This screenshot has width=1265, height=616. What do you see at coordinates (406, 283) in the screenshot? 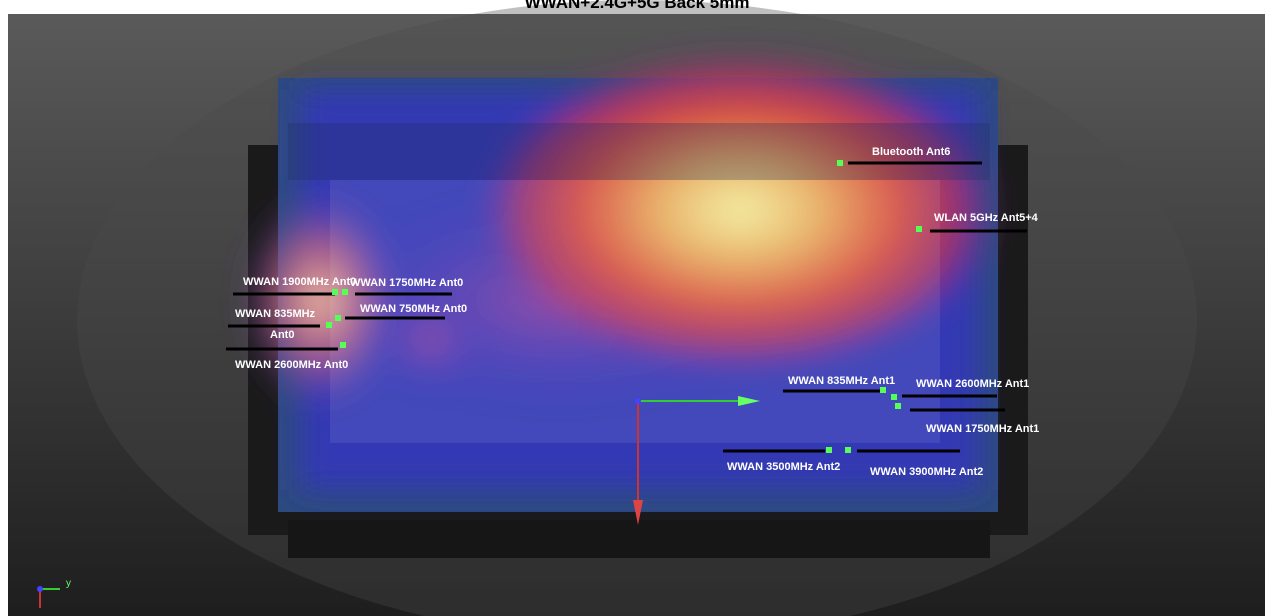
I see `antenna-label: WWAN 1750MHz Ant0` at bounding box center [406, 283].